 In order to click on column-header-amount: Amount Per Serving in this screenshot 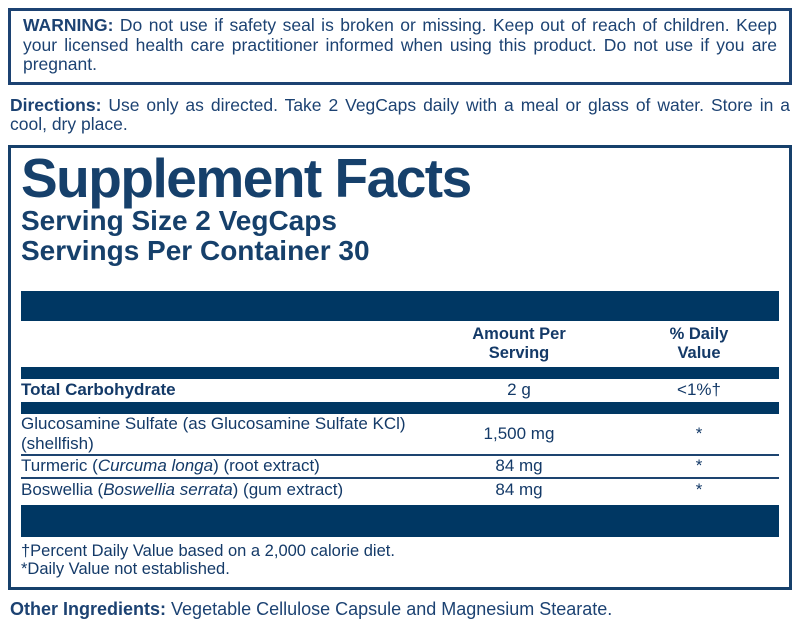, I will do `click(519, 343)`.